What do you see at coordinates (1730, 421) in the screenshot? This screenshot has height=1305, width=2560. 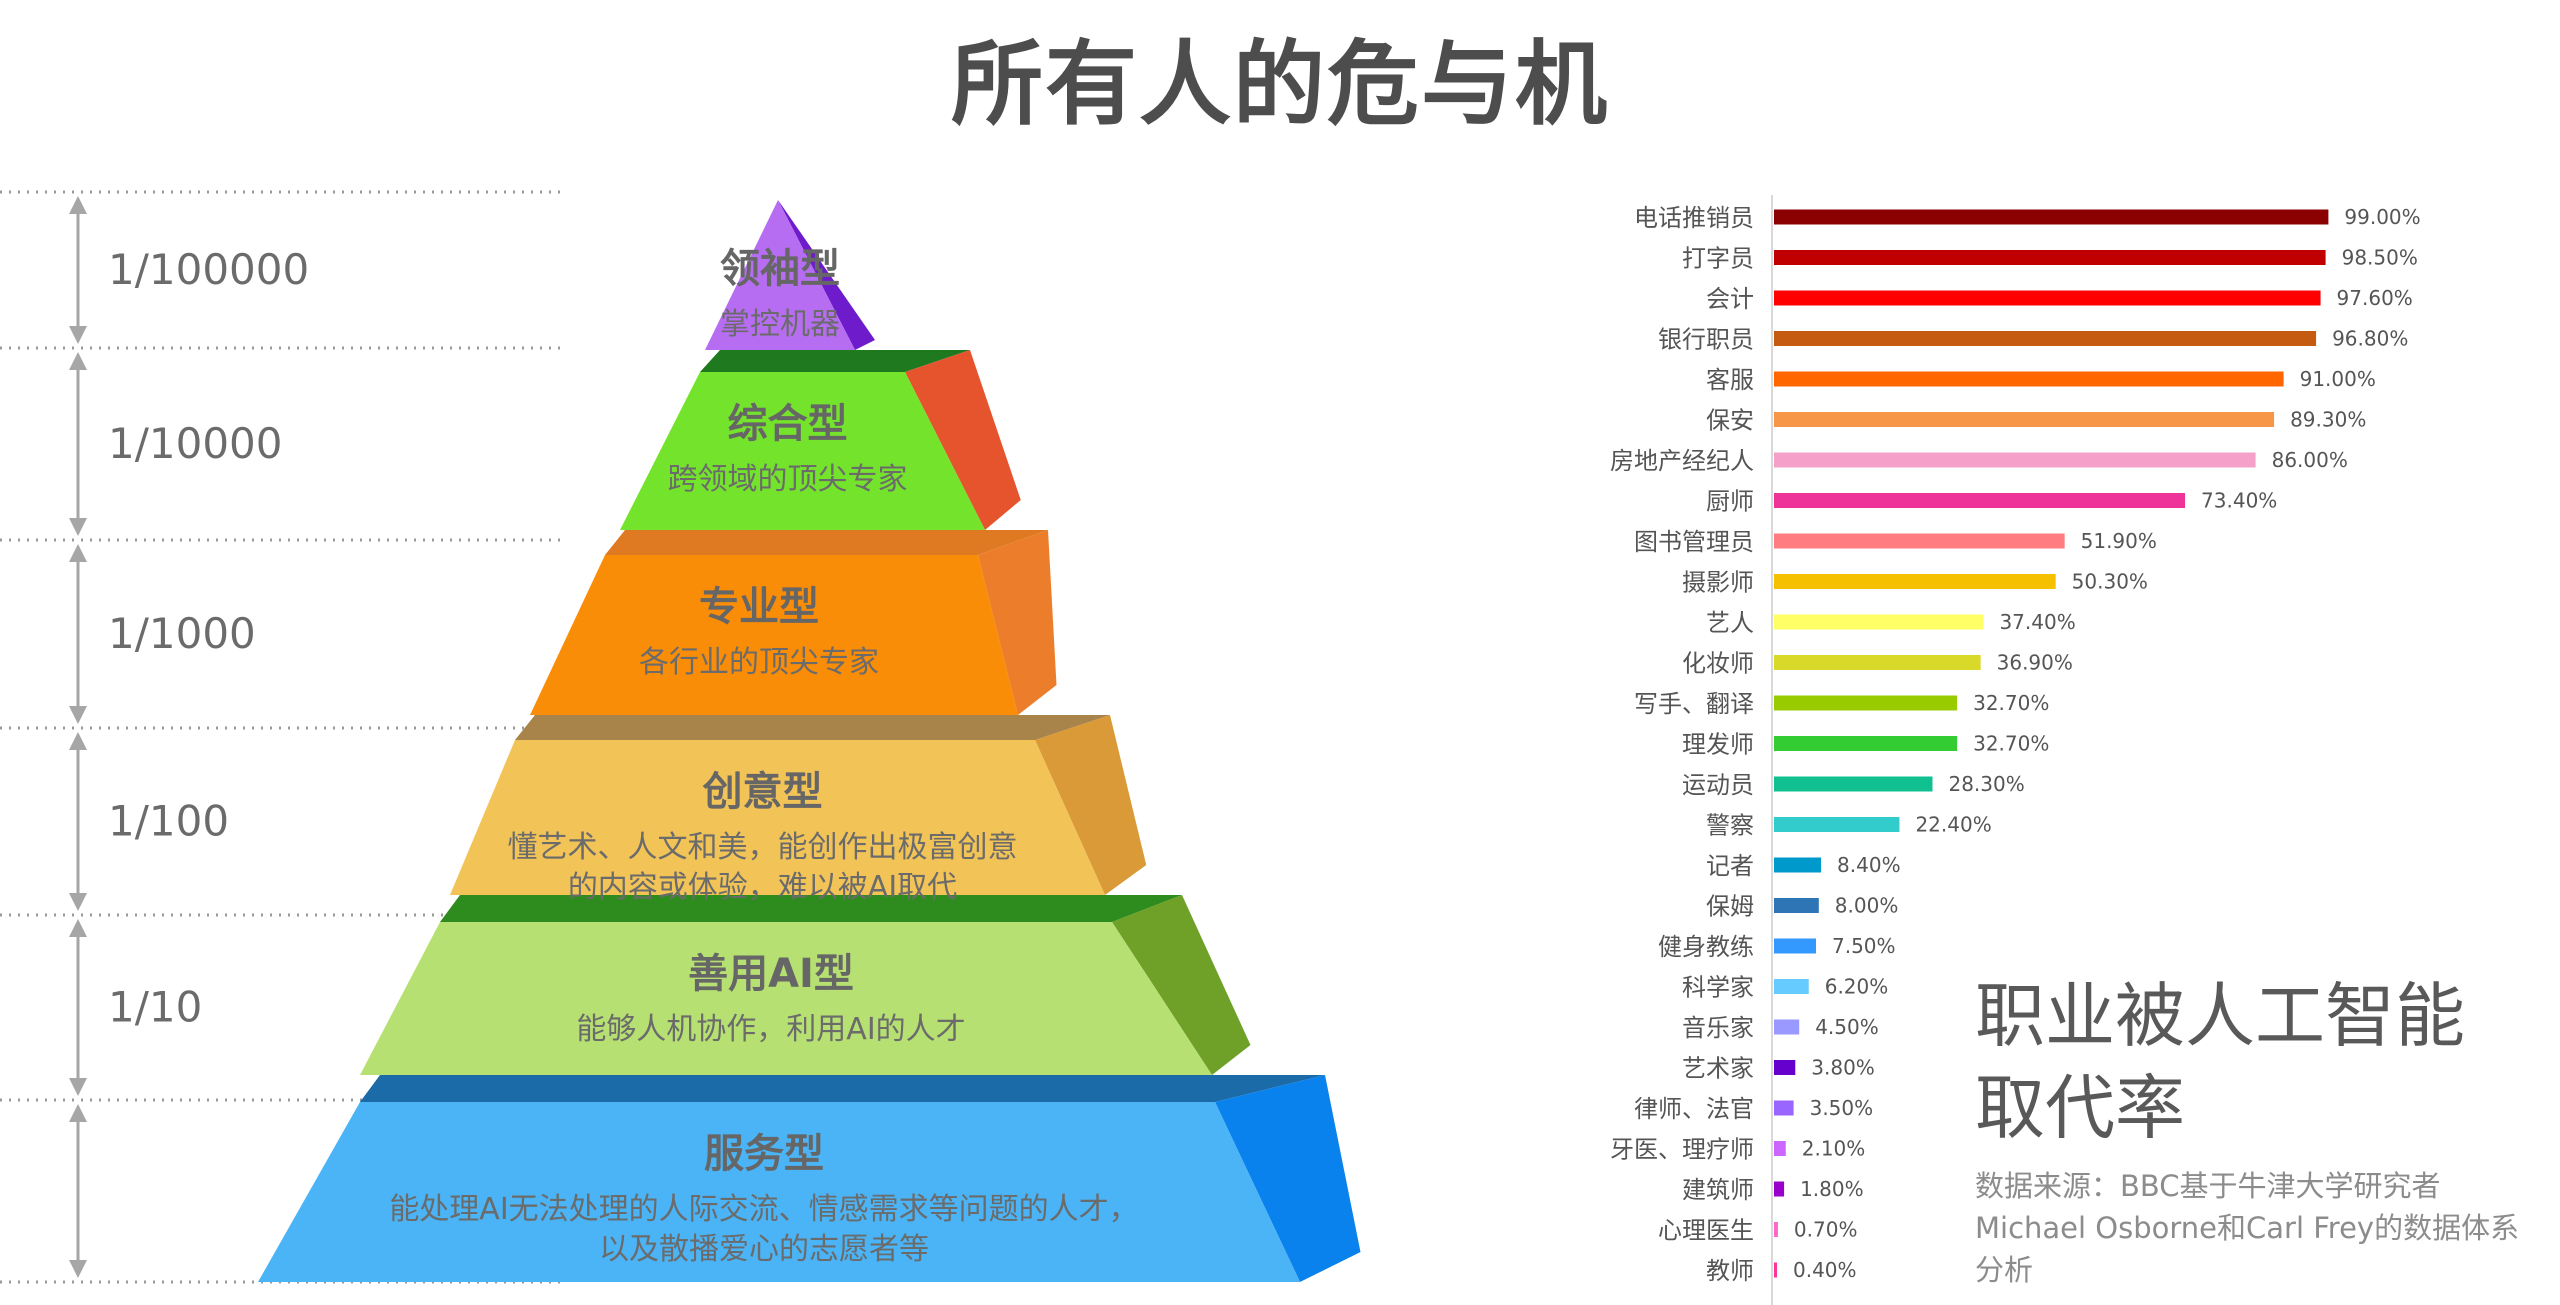 I see `category-label: 保安` at bounding box center [1730, 421].